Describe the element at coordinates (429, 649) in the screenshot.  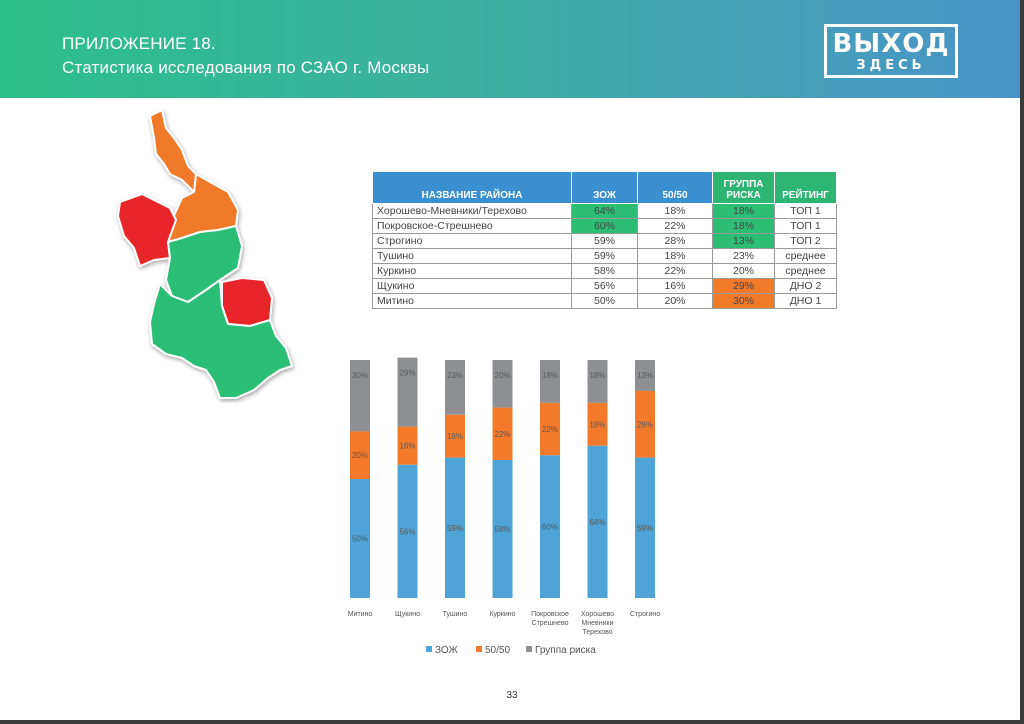
I see `legend-swatch-зож` at that location.